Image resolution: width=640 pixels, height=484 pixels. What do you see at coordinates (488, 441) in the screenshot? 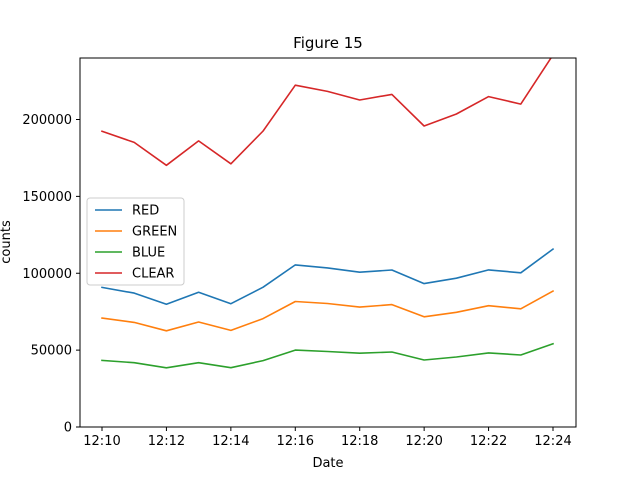
I see `x-tick-label: 12:22` at bounding box center [488, 441].